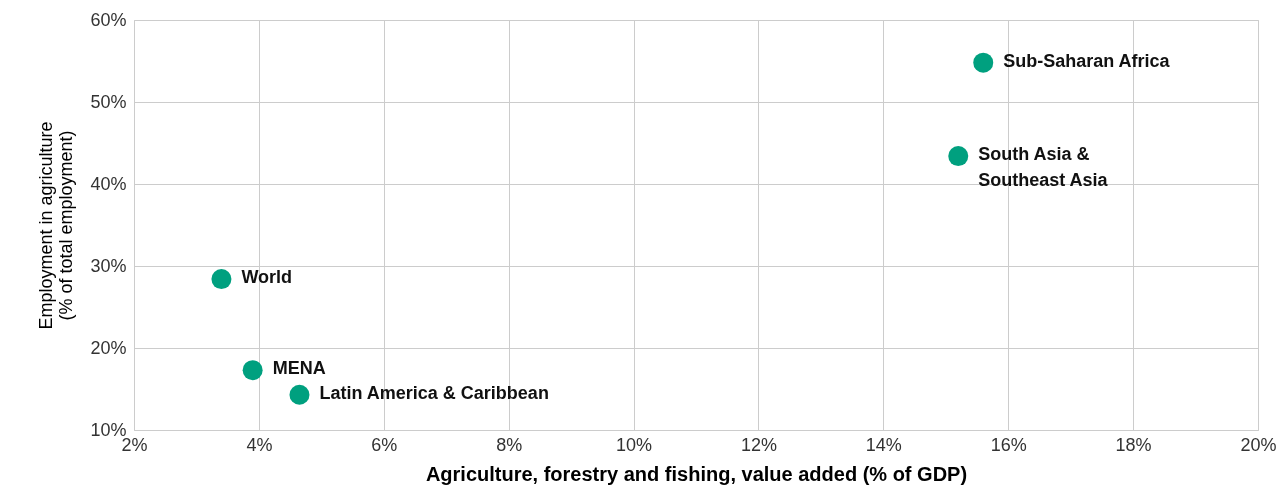  What do you see at coordinates (1258, 444) in the screenshot?
I see `x-tick-label: 20%` at bounding box center [1258, 444].